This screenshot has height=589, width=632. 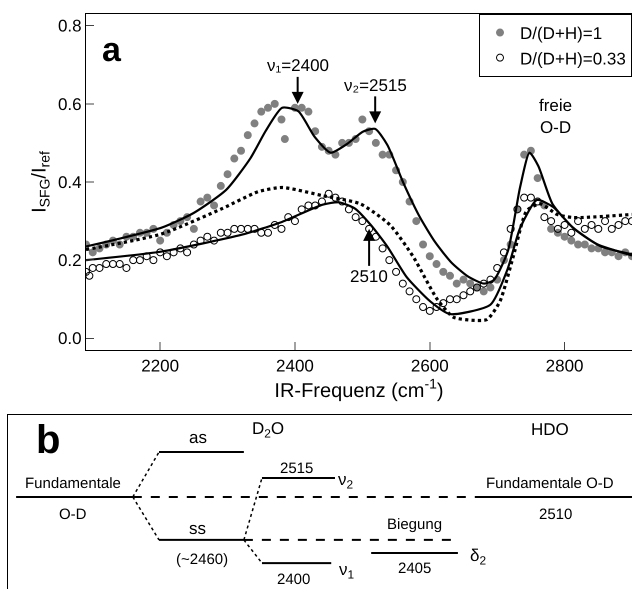 What do you see at coordinates (478, 557) in the screenshot?
I see `text: δ$_{2}$` at bounding box center [478, 557].